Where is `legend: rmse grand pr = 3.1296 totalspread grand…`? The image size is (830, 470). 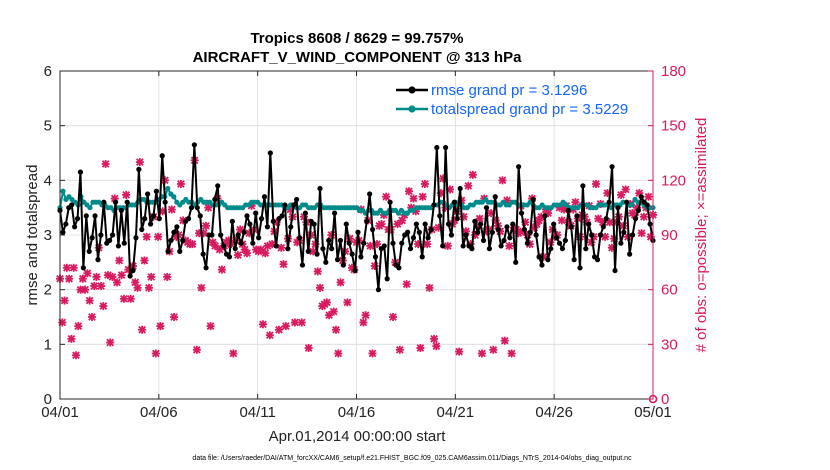 legend: rmse grand pr = 3.1296 totalspread grand… is located at coordinates (512, 100).